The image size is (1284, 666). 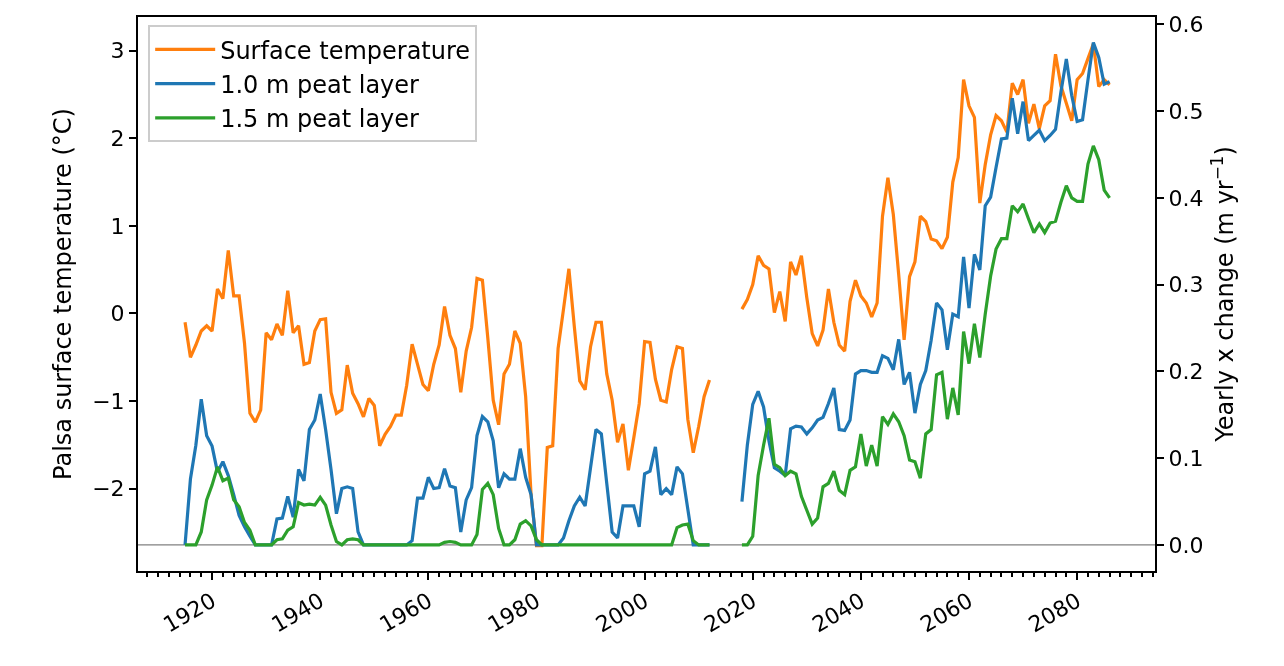 What do you see at coordinates (117, 139) in the screenshot?
I see `y-tick-label: 2` at bounding box center [117, 139].